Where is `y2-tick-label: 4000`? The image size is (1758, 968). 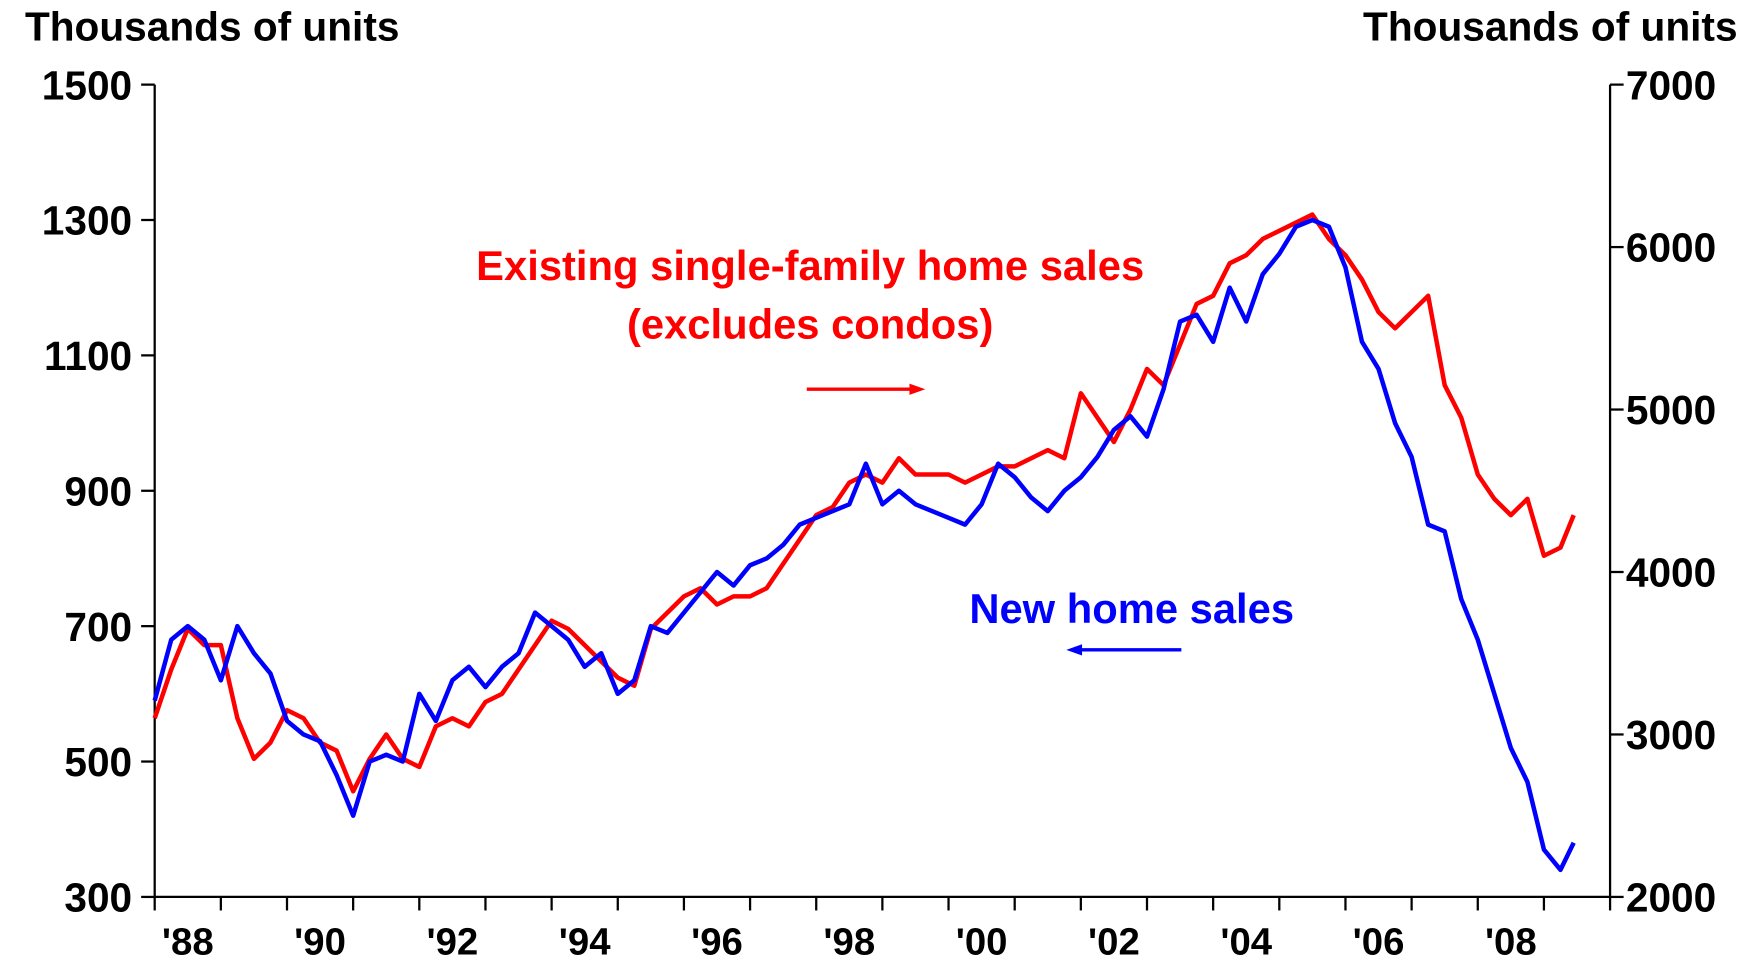
y2-tick-label: 4000 is located at coordinates (1671, 573).